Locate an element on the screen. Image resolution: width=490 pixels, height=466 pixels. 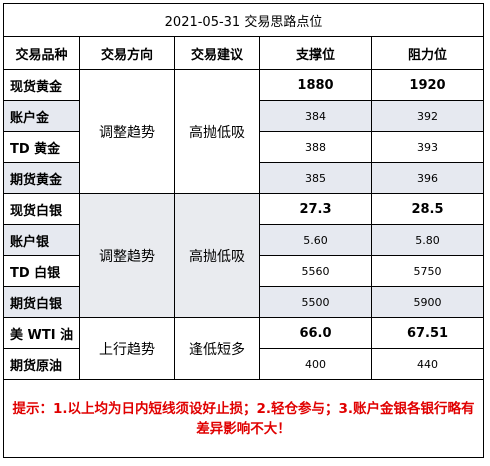
table-row: TD 黄金 388 393 is located at coordinates (244, 147).